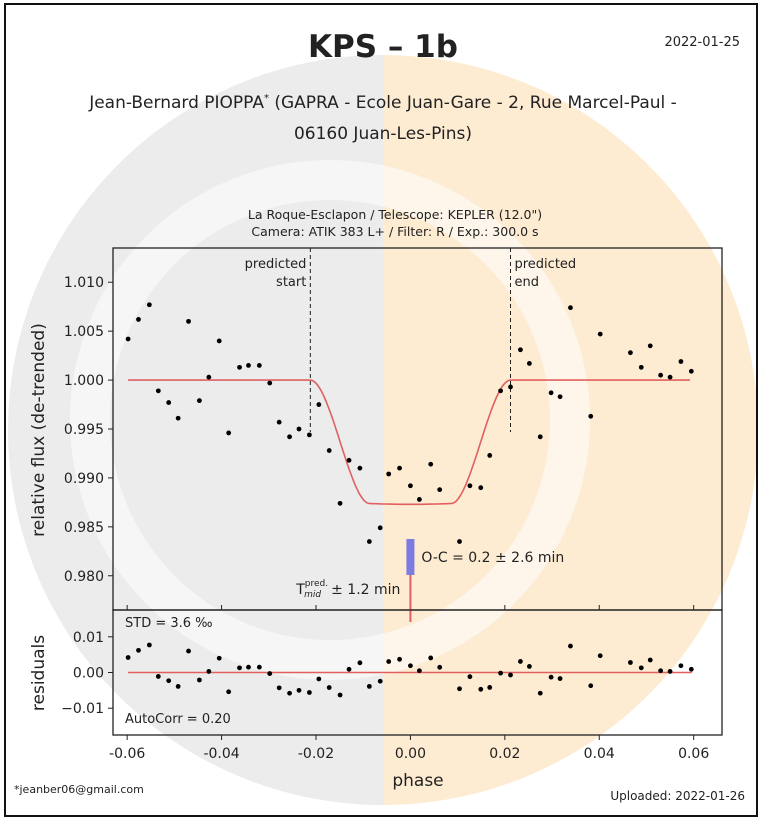  What do you see at coordinates (88, 674) in the screenshot?
I see `residual-y-tick-label: 0.00` at bounding box center [88, 674].